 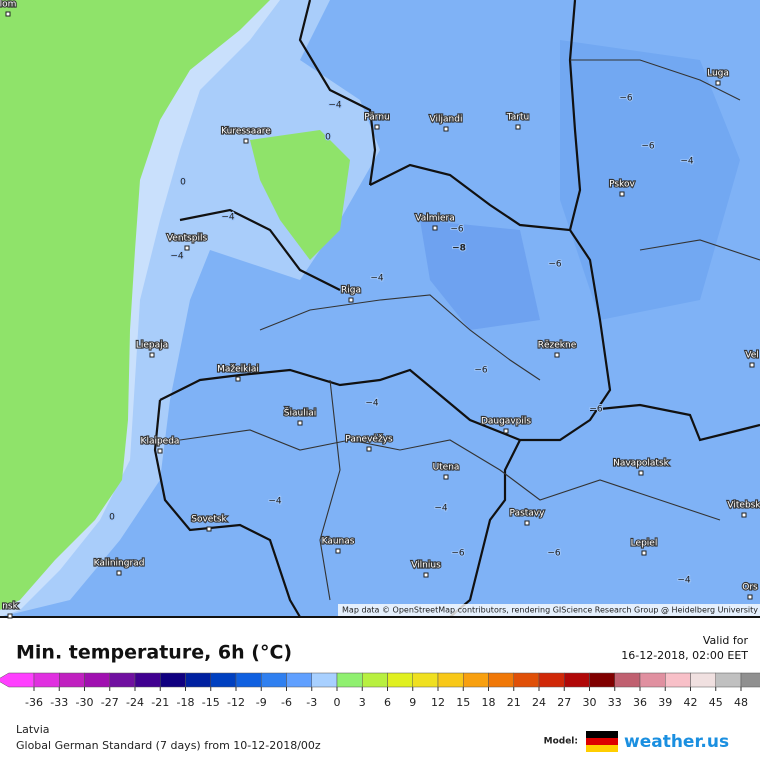 I want to click on cold-area, so click(x=480, y=275).